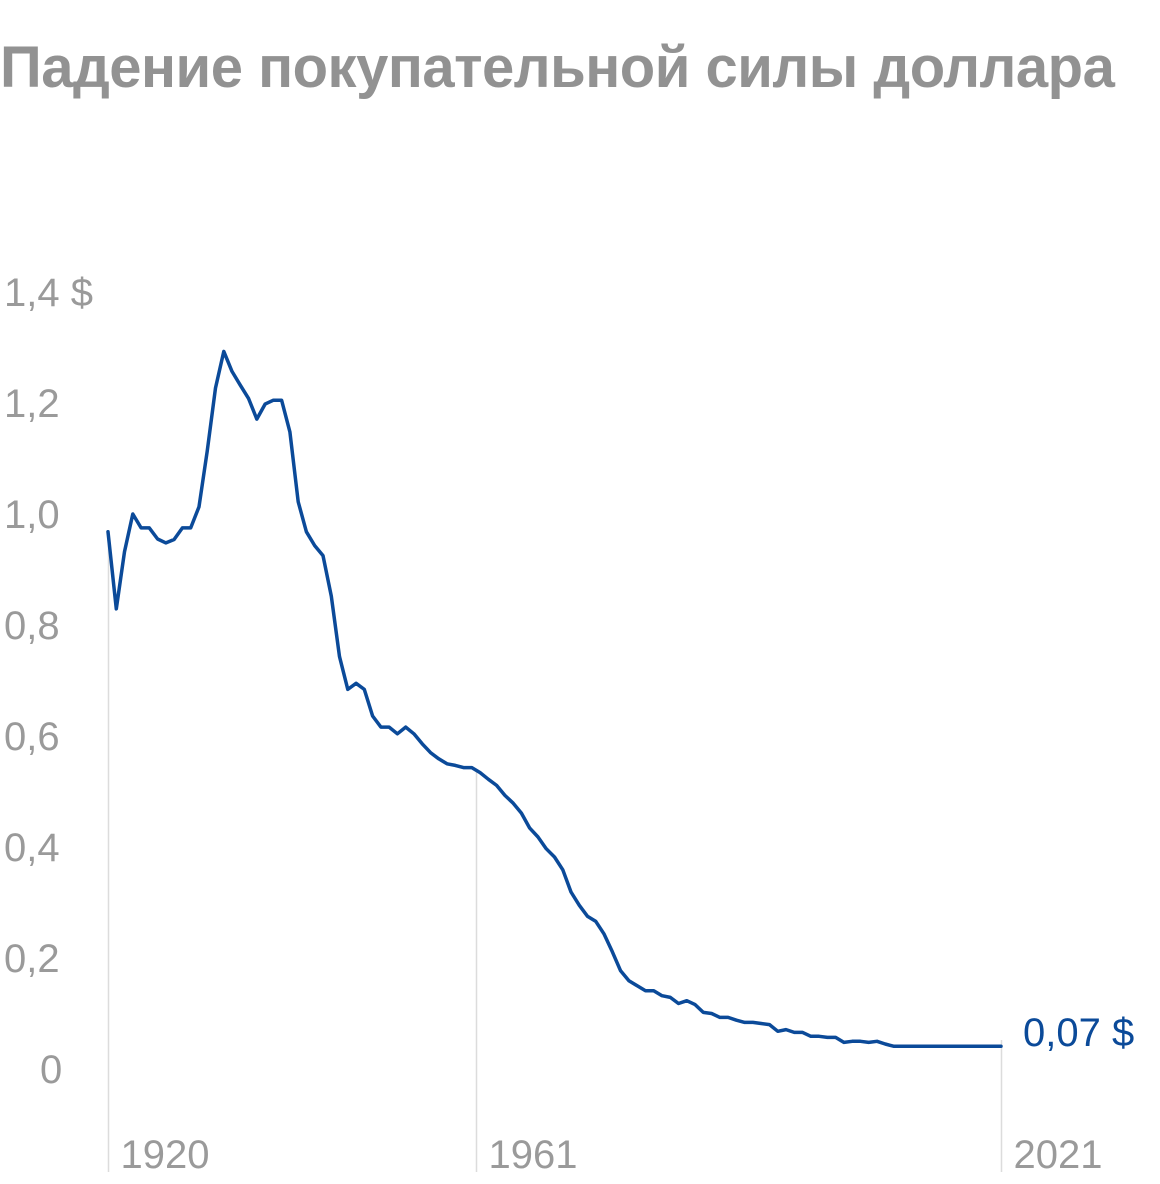  What do you see at coordinates (1058, 1155) in the screenshot?
I see `x-tick-label: 2021` at bounding box center [1058, 1155].